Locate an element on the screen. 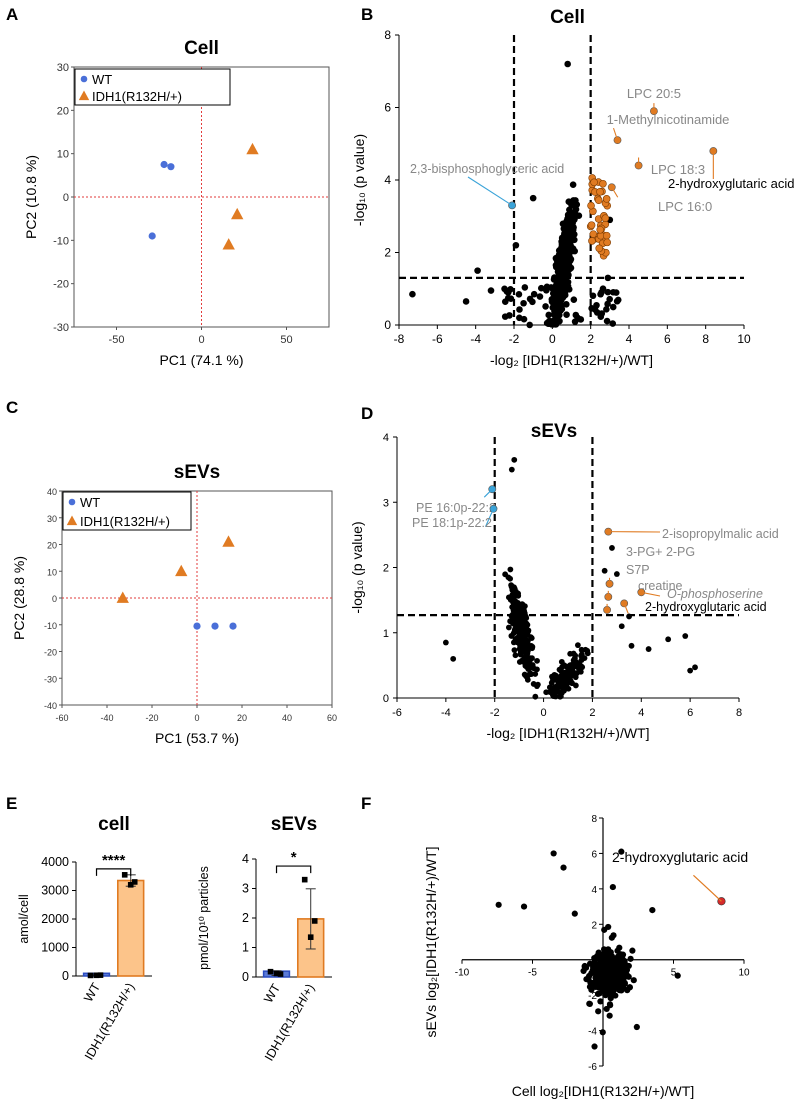  y-tick-label: 1 is located at coordinates (245, 948).